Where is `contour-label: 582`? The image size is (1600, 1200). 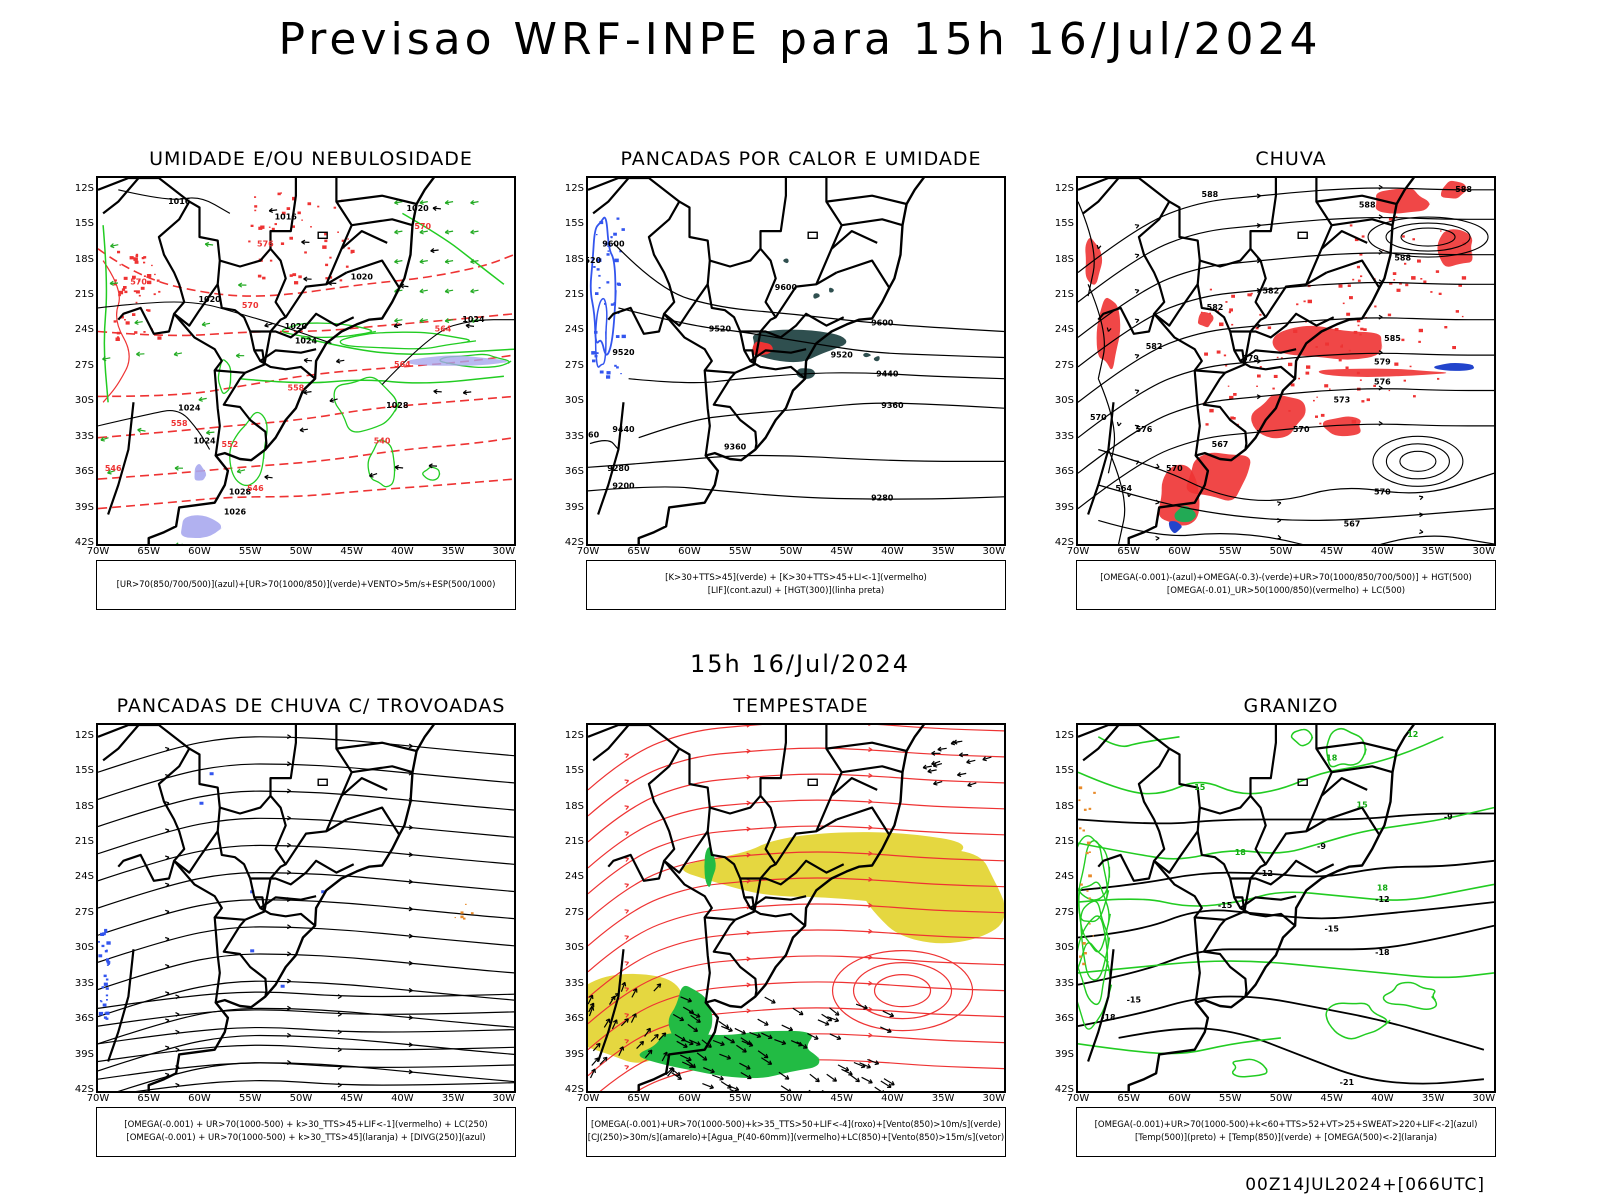 contour-label: 582 is located at coordinates (1154, 346).